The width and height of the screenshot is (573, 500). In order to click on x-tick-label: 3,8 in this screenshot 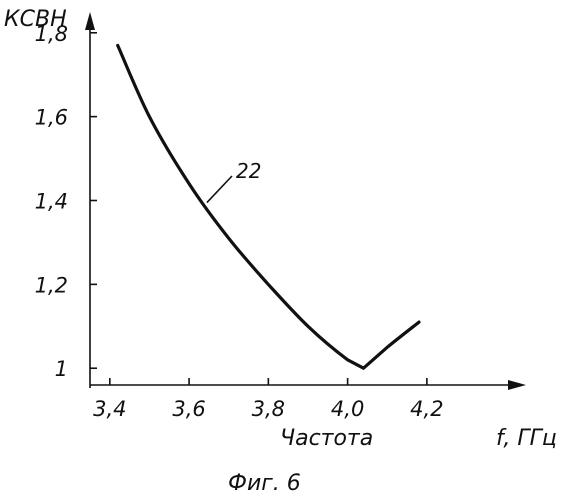, I will do `click(268, 409)`.